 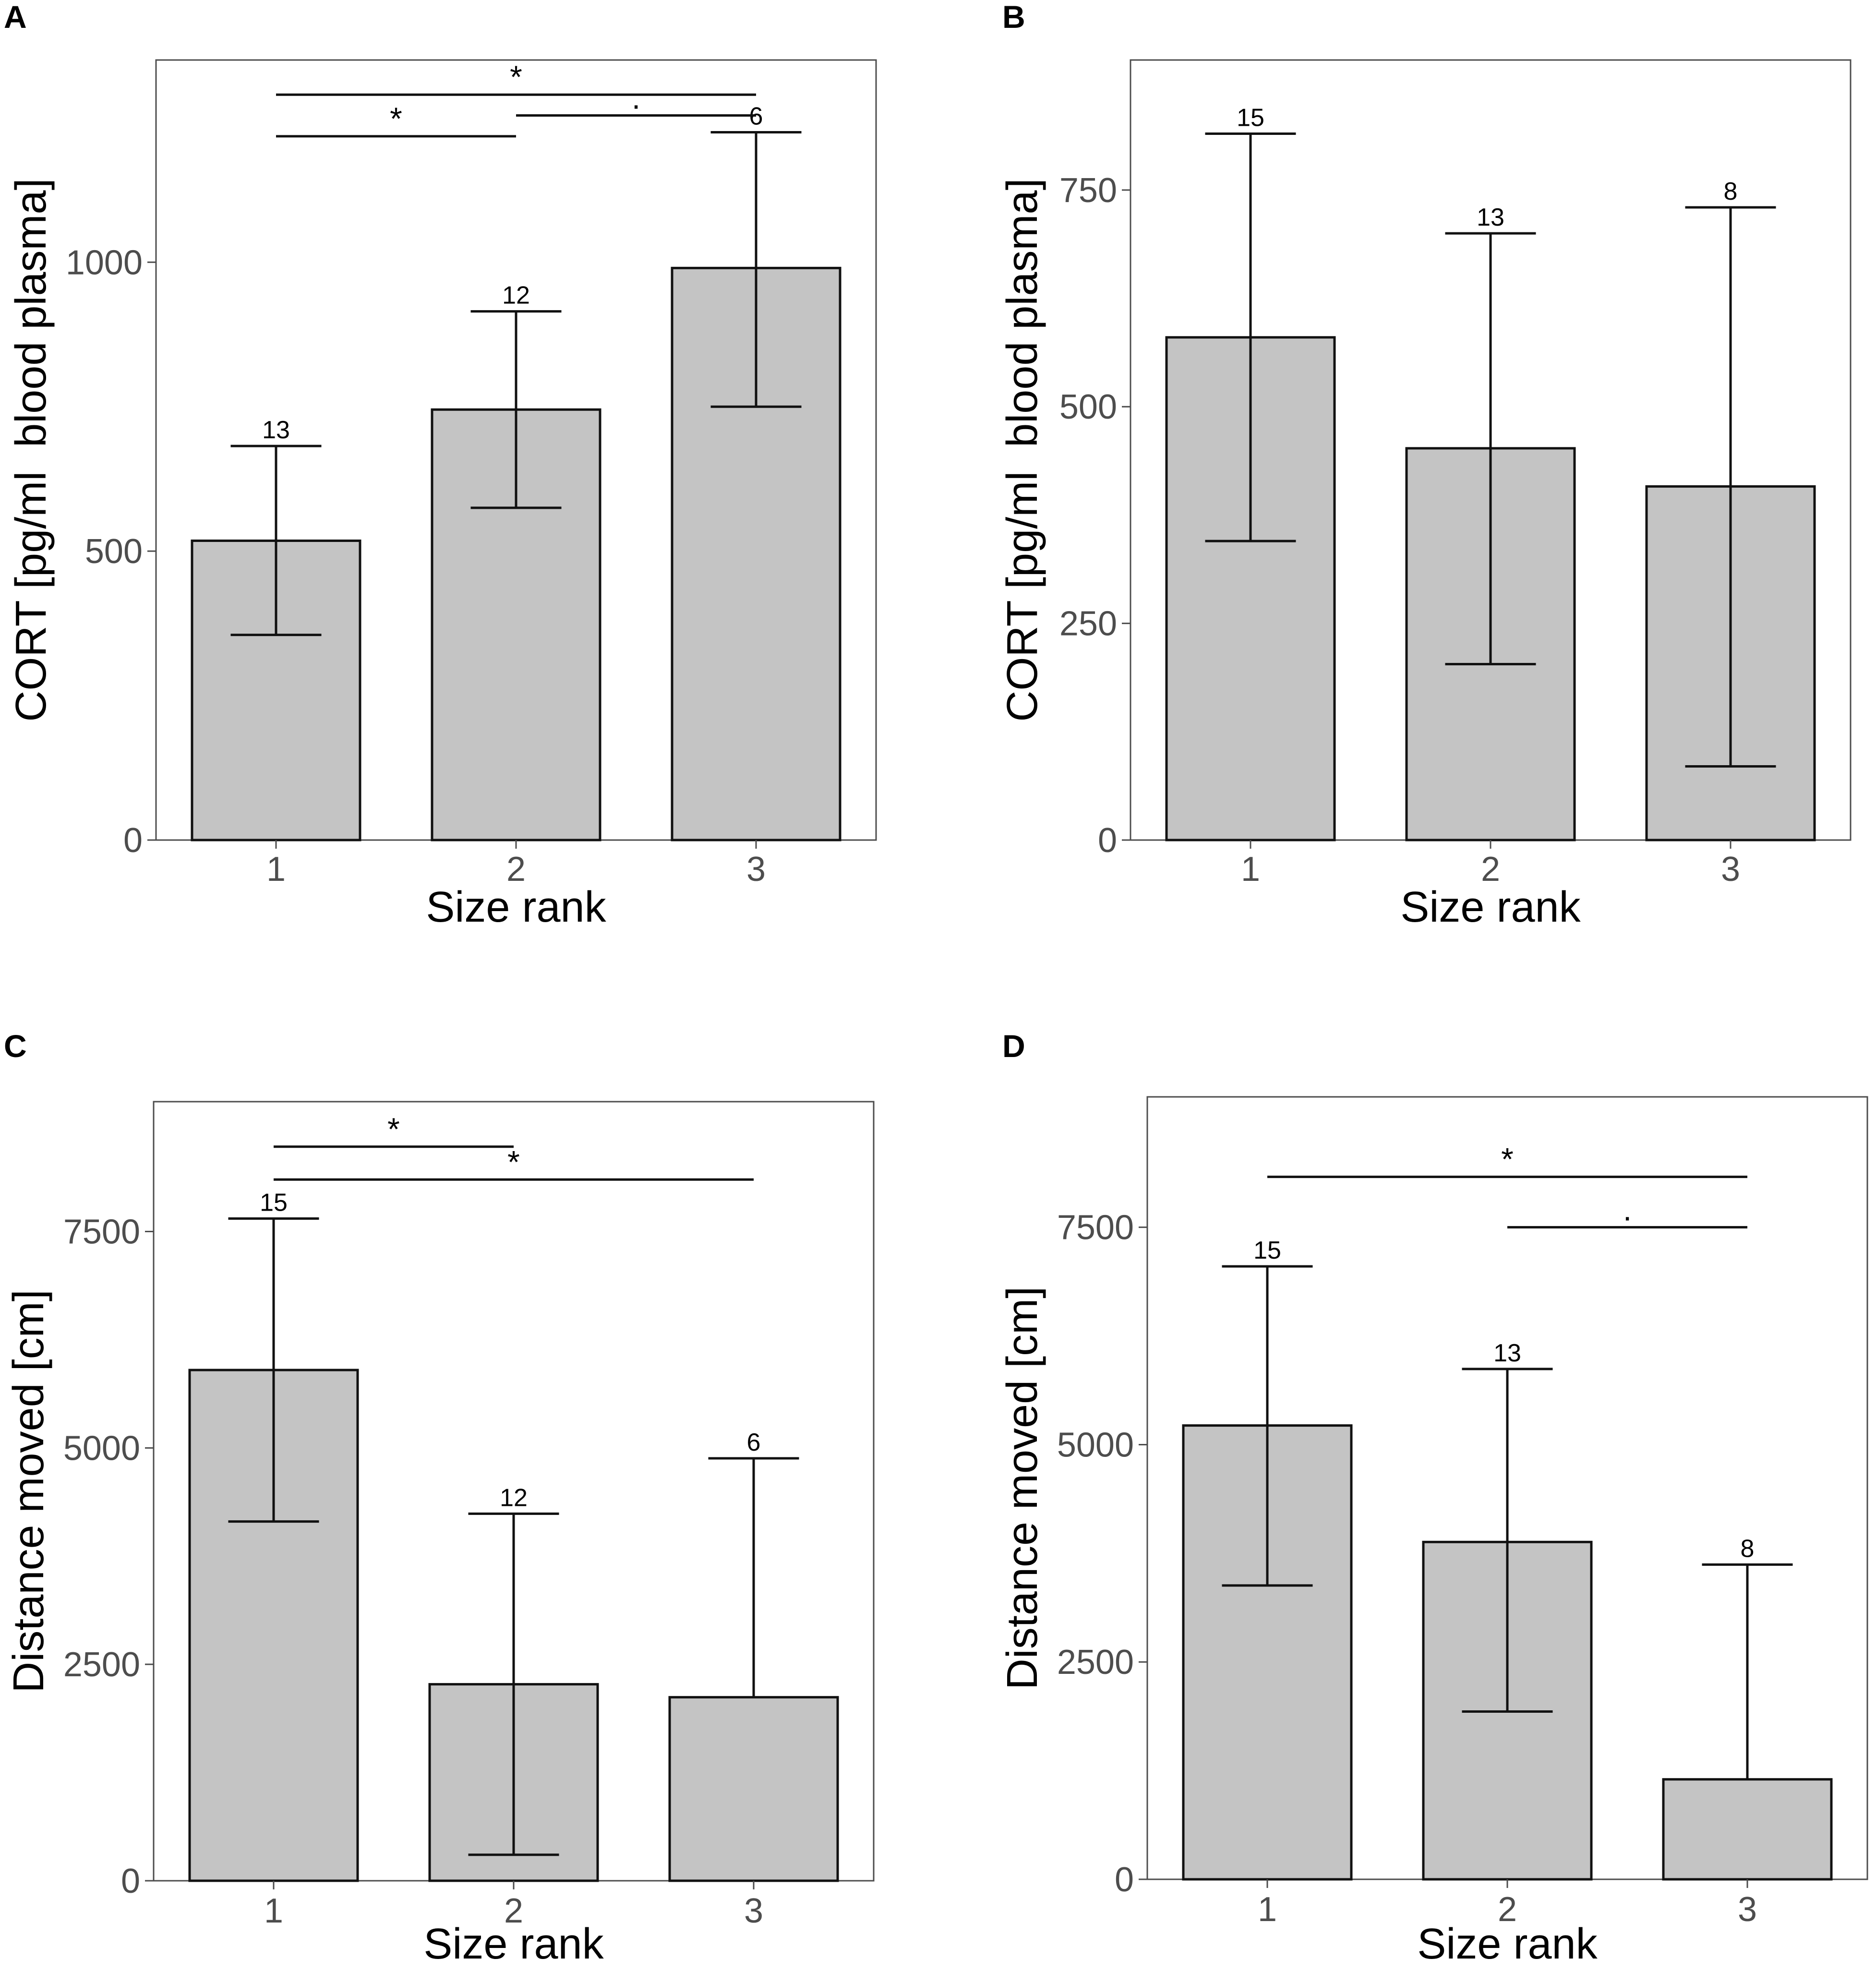 I want to click on y-tick-label: 250, so click(x=1088, y=624).